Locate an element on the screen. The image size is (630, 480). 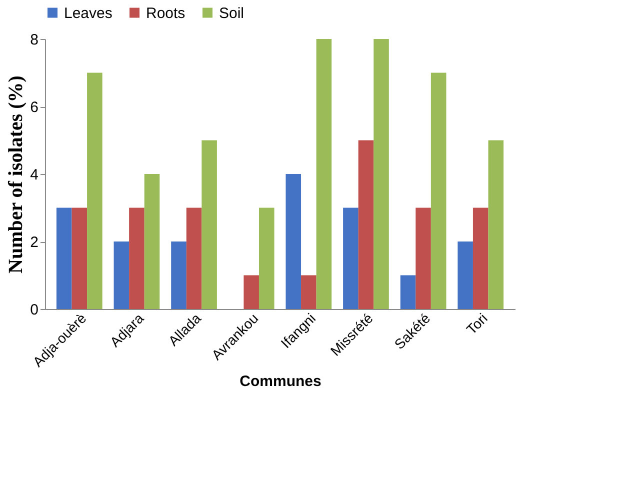
y-tick-label: 6 is located at coordinates (34, 107).